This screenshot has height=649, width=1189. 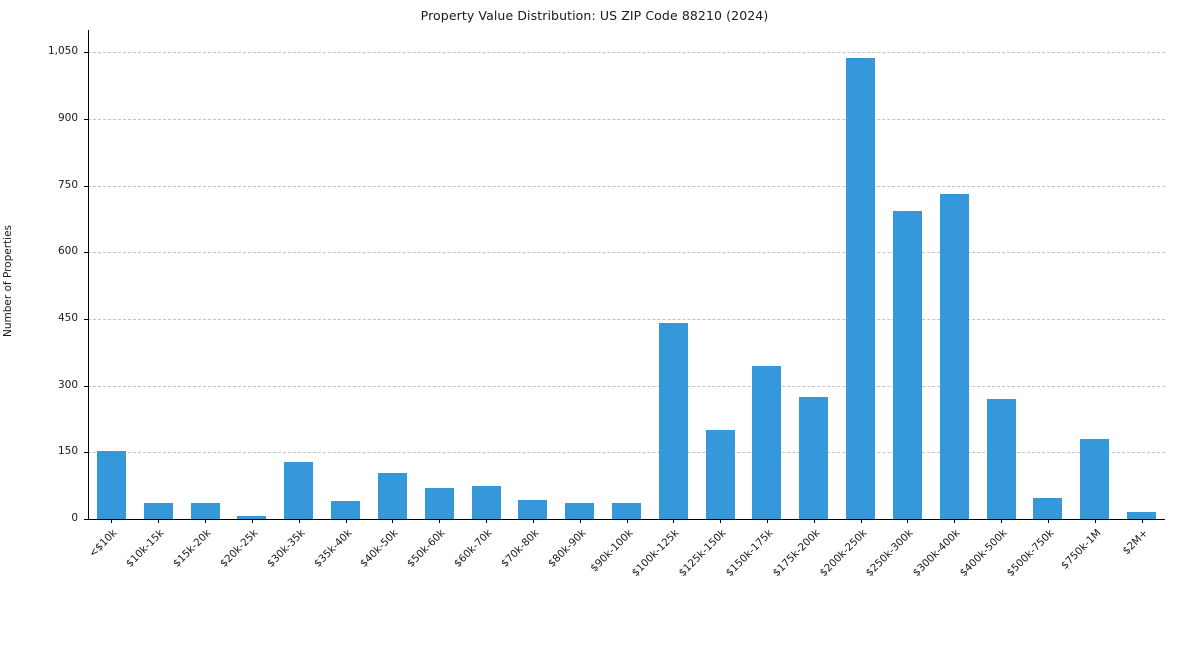 I want to click on y-tick-label: 1,050, so click(x=62, y=51).